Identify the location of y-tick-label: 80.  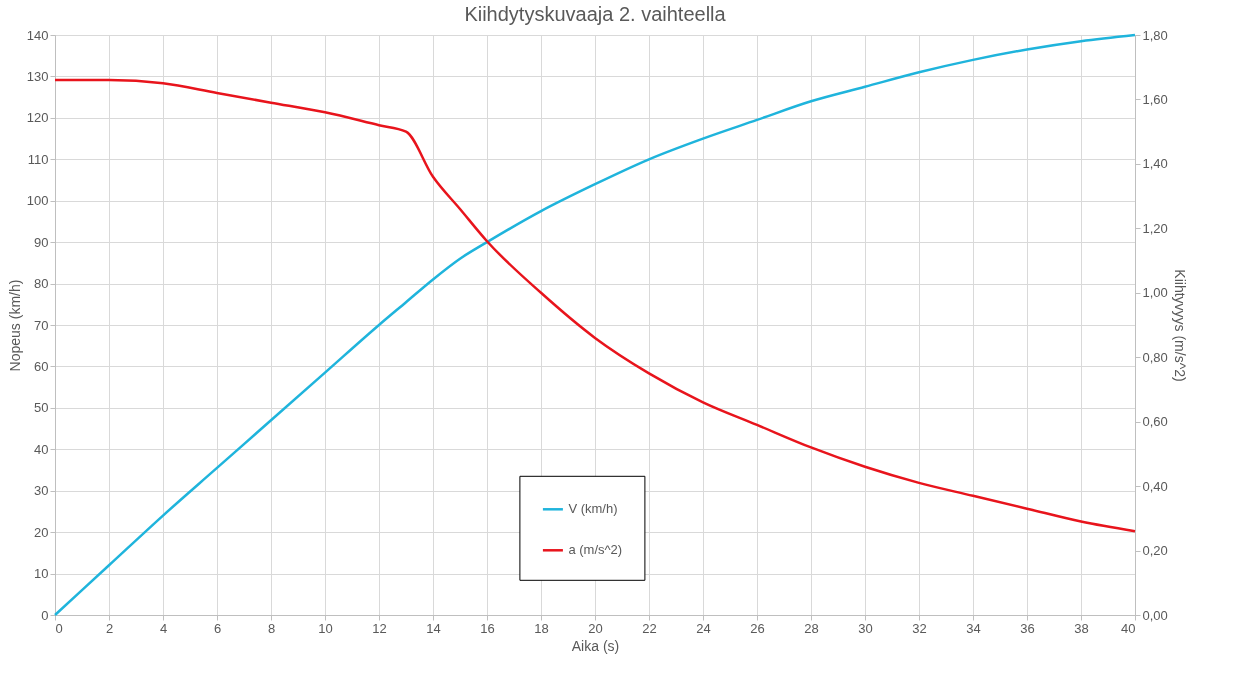
(41, 284).